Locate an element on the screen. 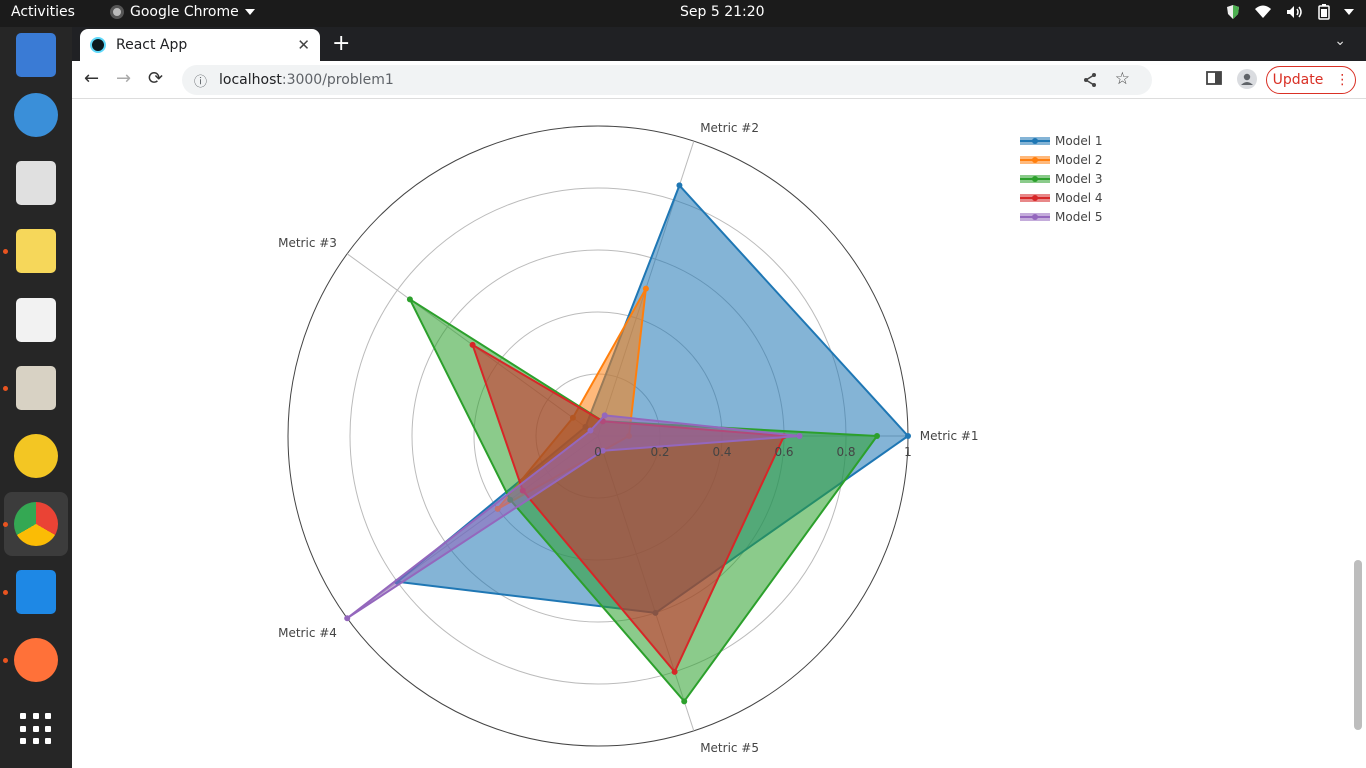 The image size is (1366, 768). react-favicon-icon is located at coordinates (98, 45).